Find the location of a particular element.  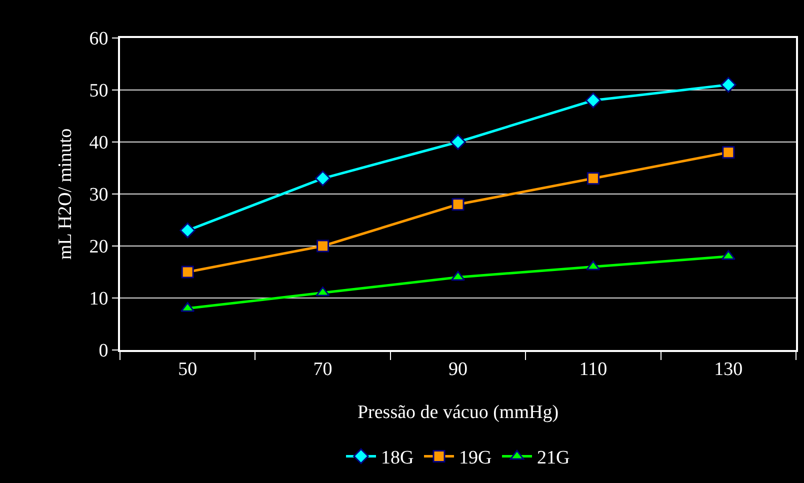

legend-label: 19G is located at coordinates (475, 458).